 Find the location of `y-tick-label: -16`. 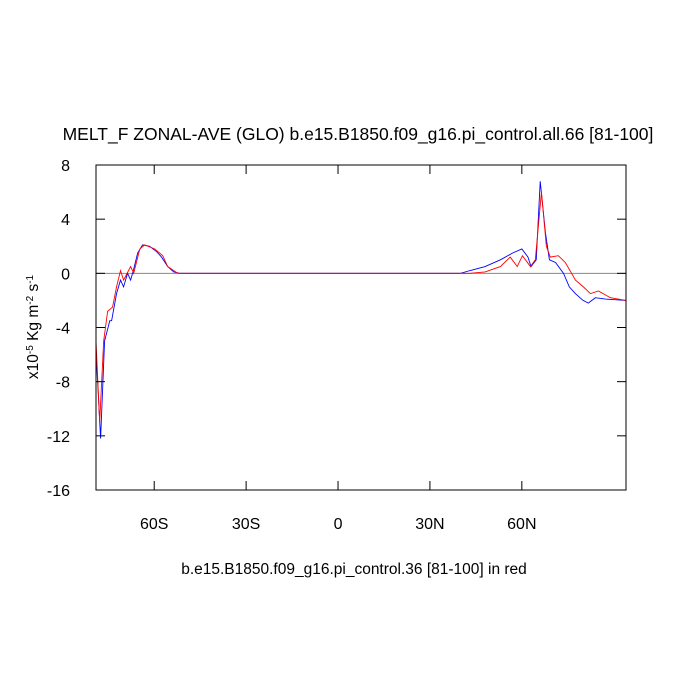

y-tick-label: -16 is located at coordinates (58, 491).